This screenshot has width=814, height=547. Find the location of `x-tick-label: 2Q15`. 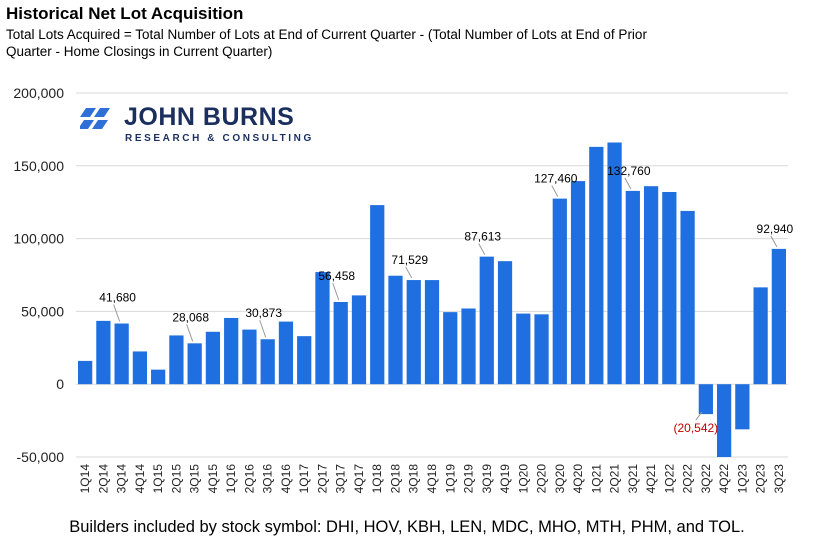

x-tick-label: 2Q15 is located at coordinates (176, 479).